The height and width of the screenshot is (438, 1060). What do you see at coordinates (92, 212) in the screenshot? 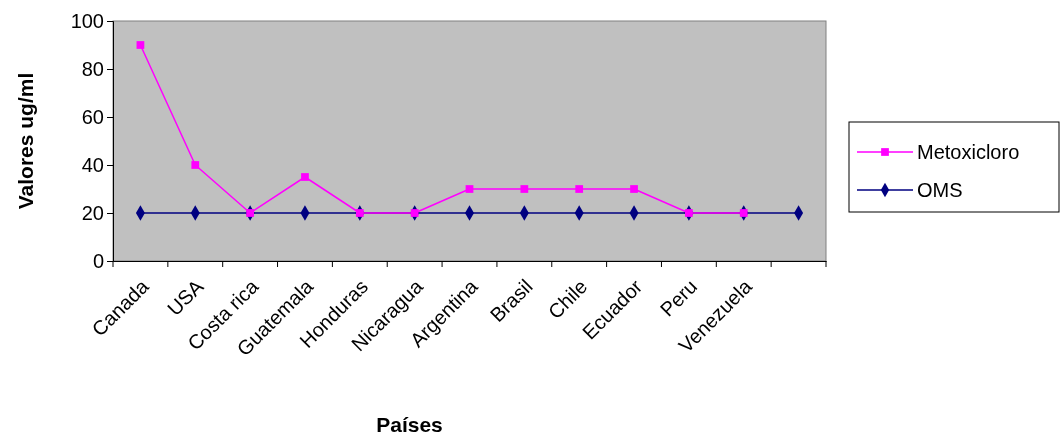
I see `y-tick-label: 20` at bounding box center [92, 212].